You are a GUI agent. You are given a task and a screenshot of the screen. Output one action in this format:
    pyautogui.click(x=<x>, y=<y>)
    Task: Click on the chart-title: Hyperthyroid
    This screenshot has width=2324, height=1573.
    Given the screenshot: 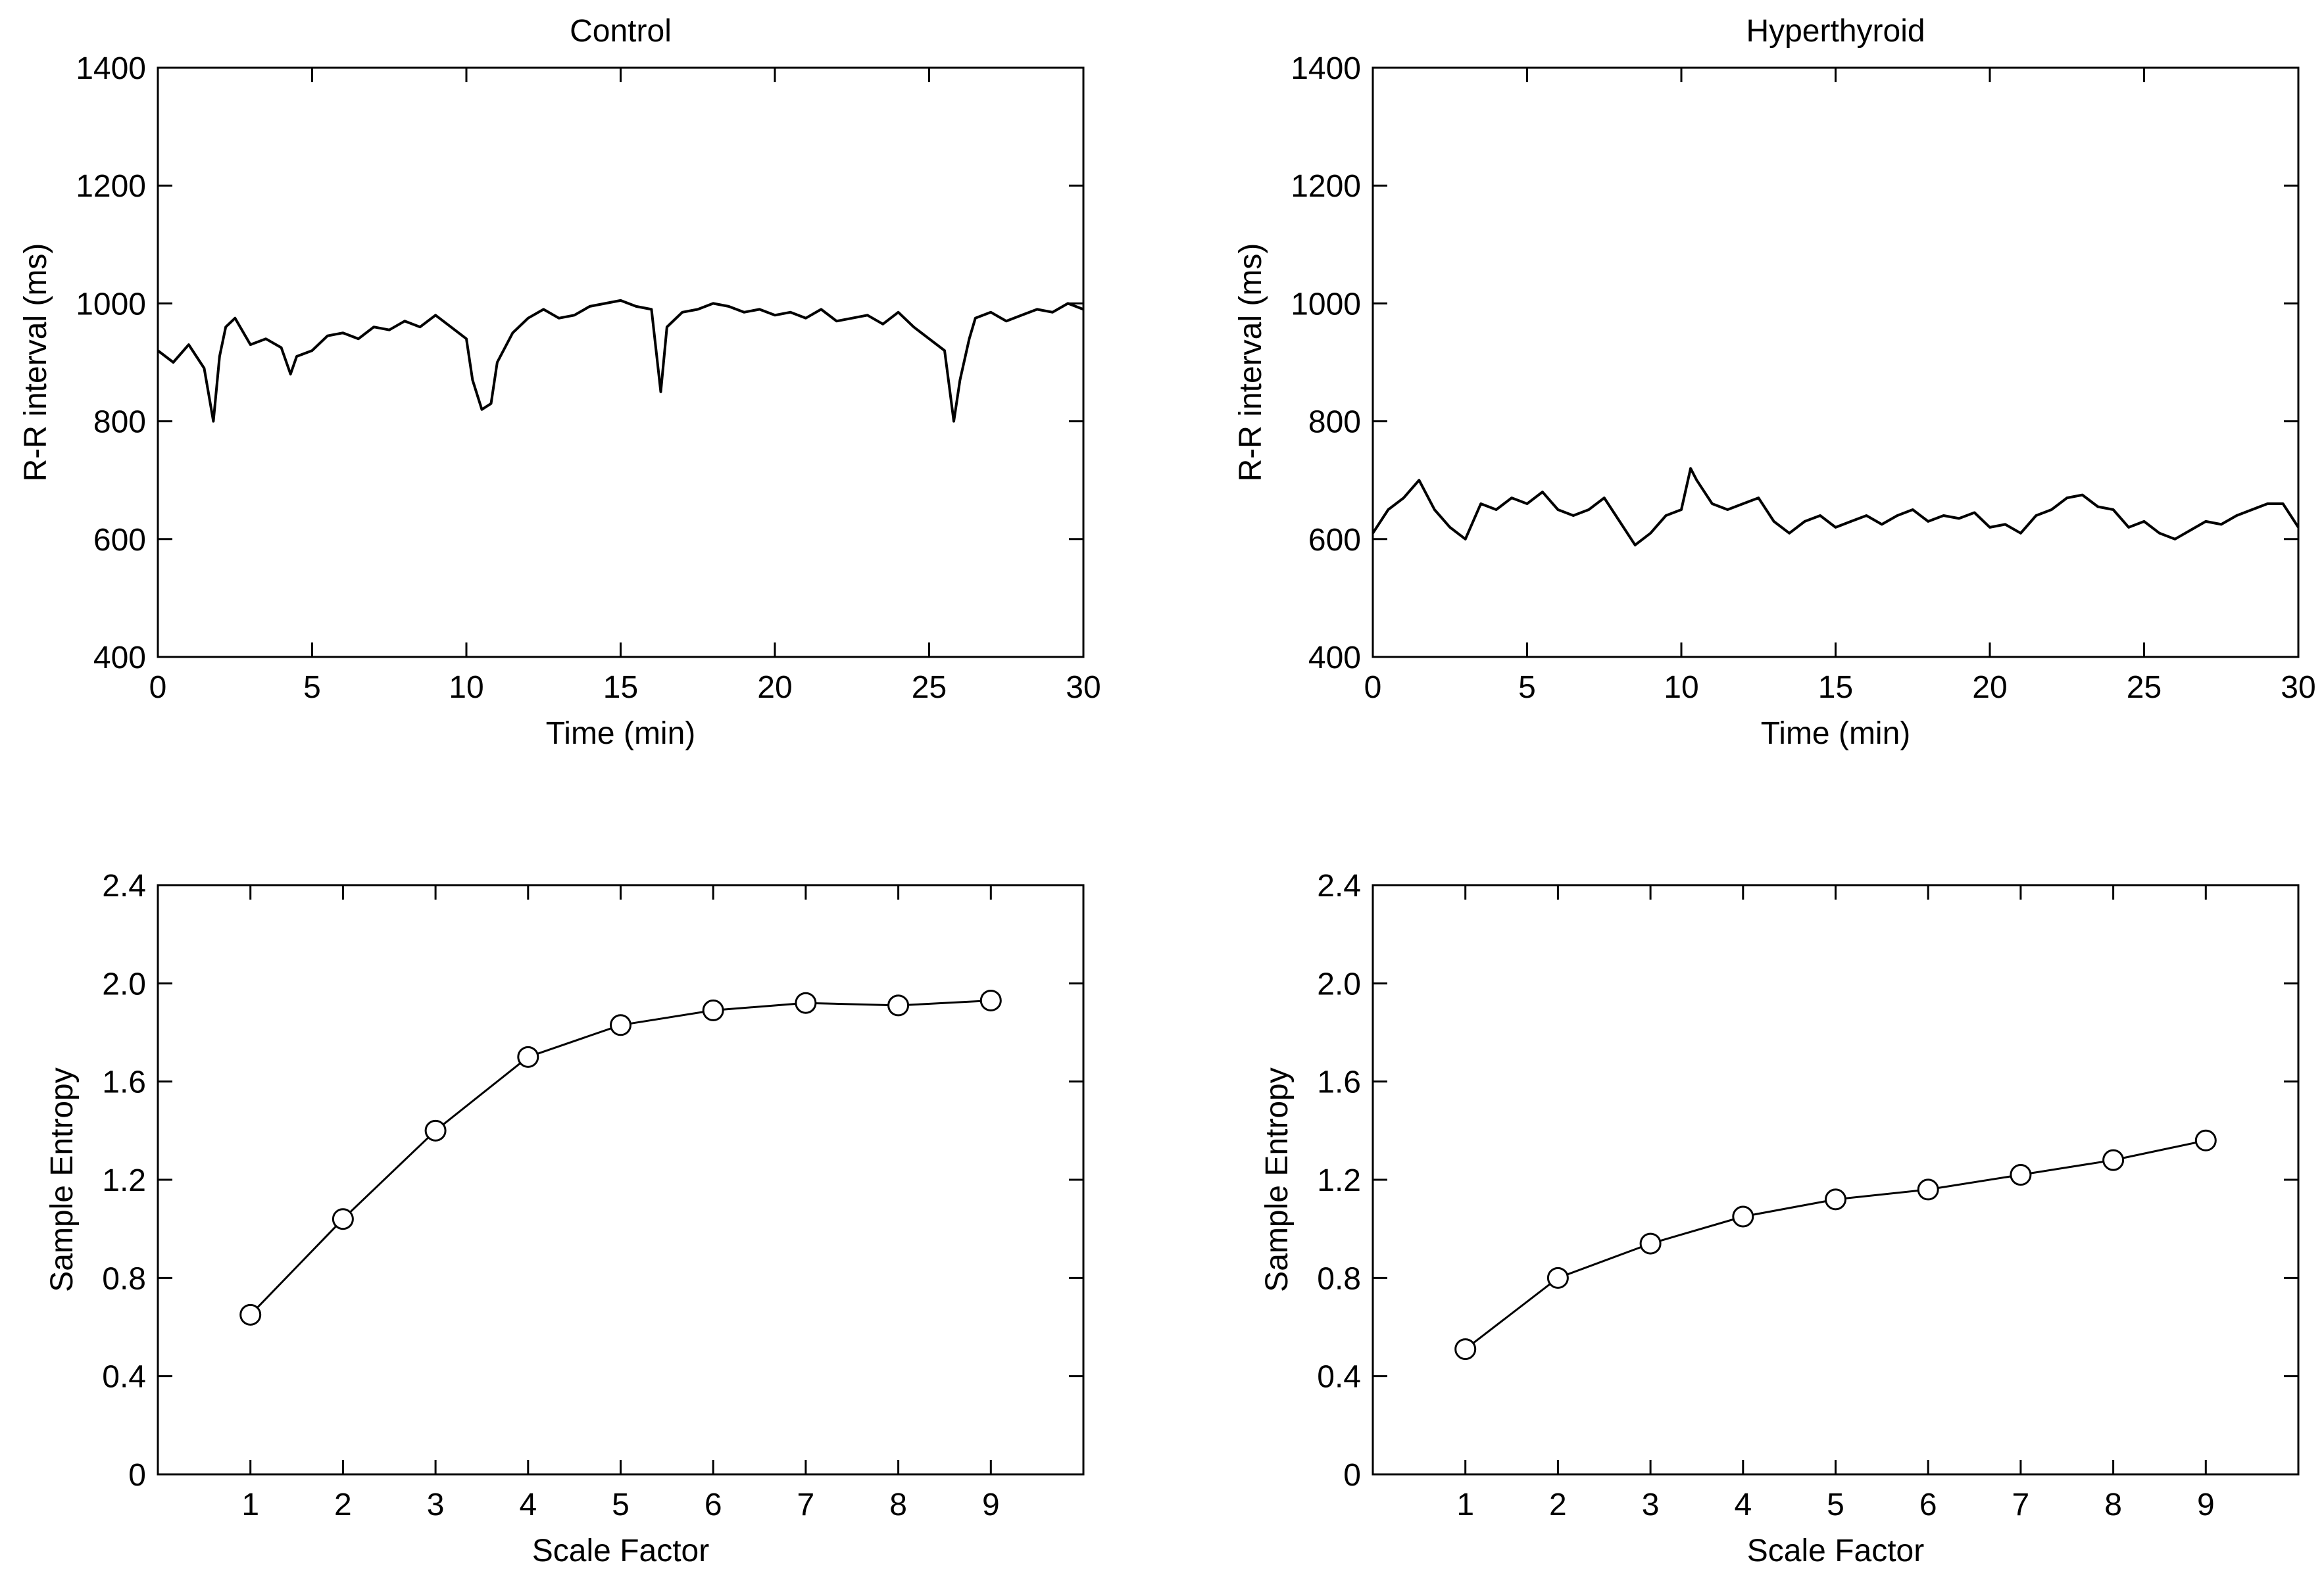 What is the action you would take?
    pyautogui.click(x=1835, y=32)
    